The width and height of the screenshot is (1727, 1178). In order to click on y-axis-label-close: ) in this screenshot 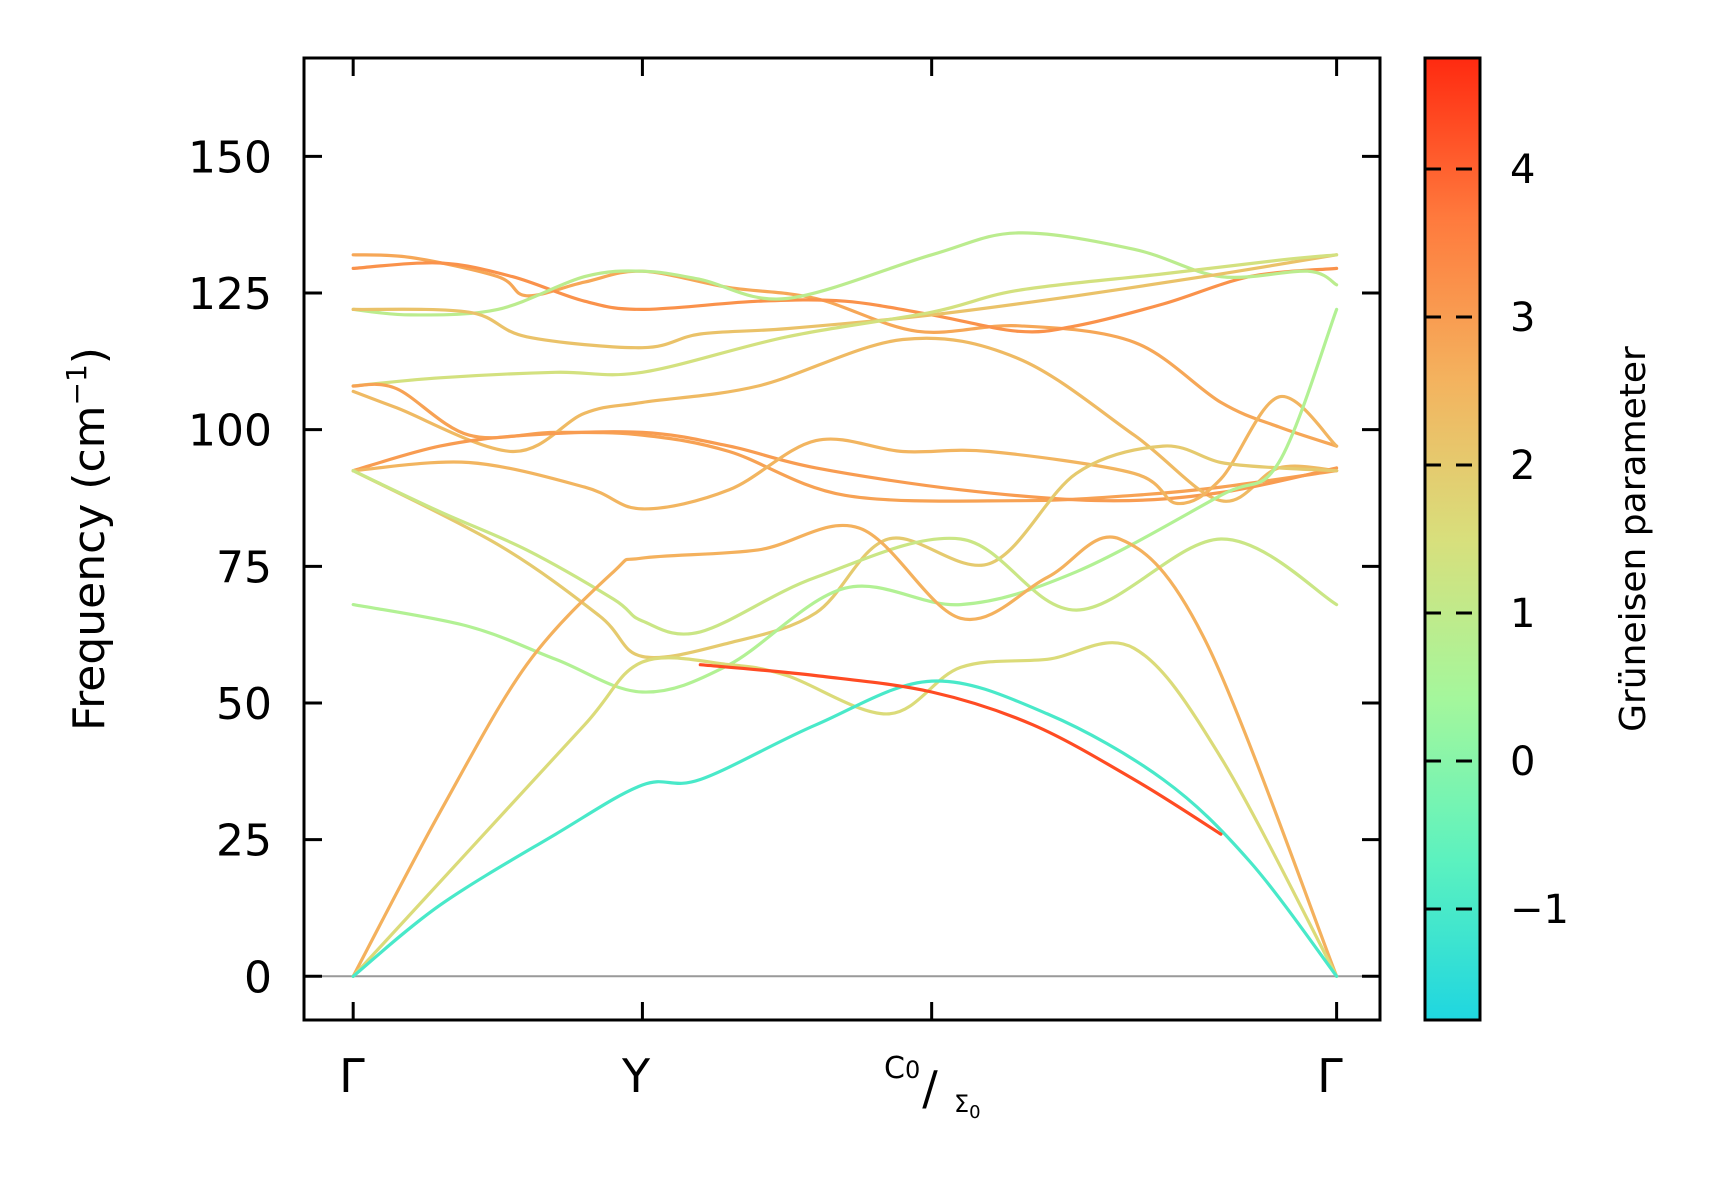, I will do `click(89, 355)`.